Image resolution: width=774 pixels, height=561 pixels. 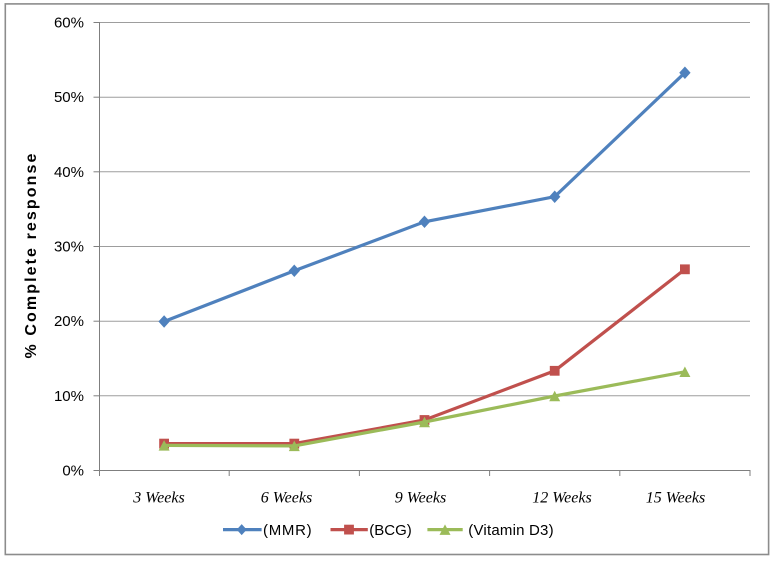 What do you see at coordinates (69, 321) in the screenshot?
I see `svg-text: 20%` at bounding box center [69, 321].